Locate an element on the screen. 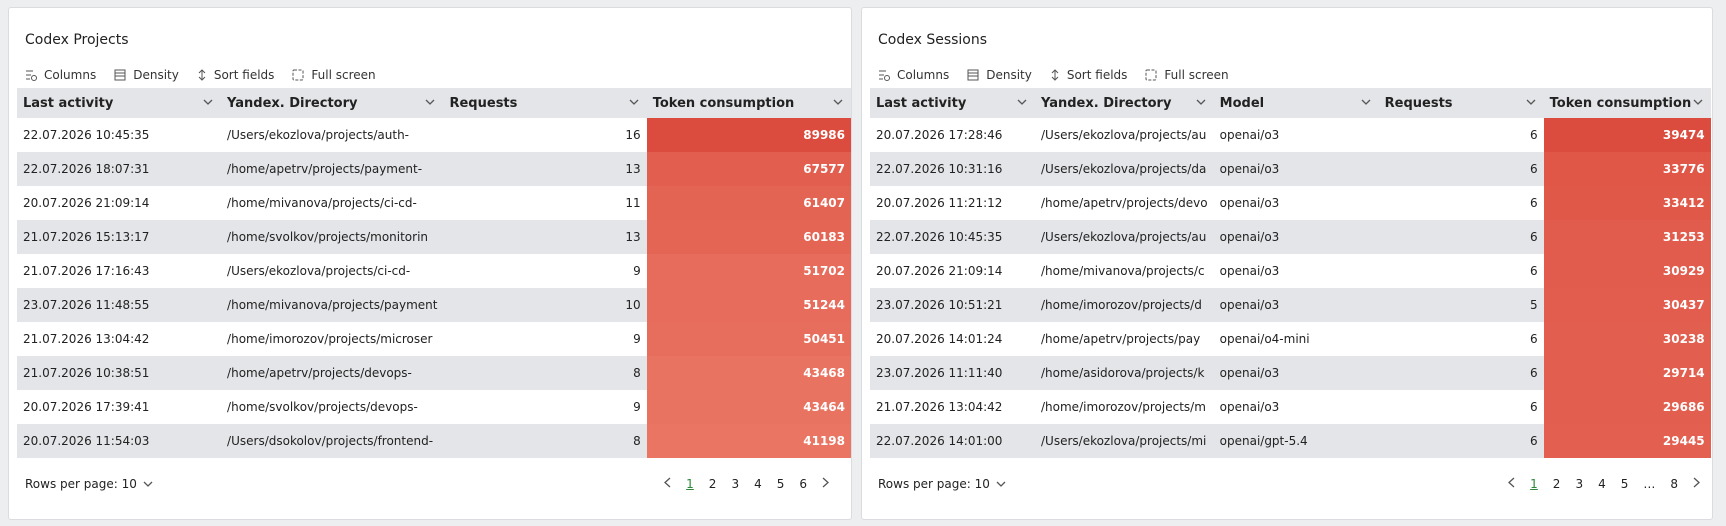  toolbar-label: Density is located at coordinates (156, 75).